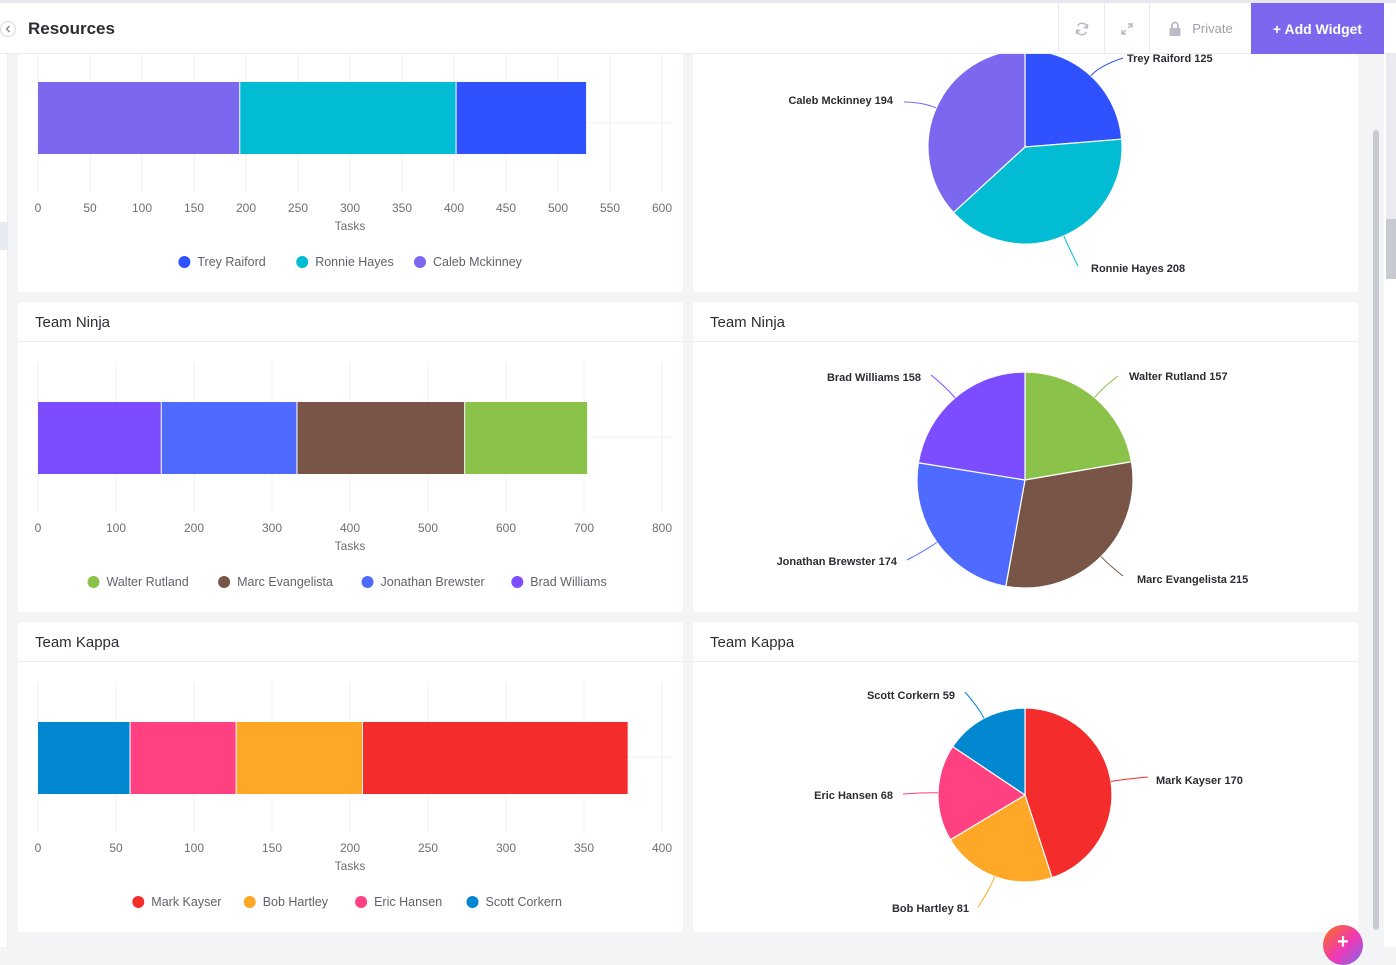  What do you see at coordinates (231, 262) in the screenshot?
I see `legend-label: Trey Raiford` at bounding box center [231, 262].